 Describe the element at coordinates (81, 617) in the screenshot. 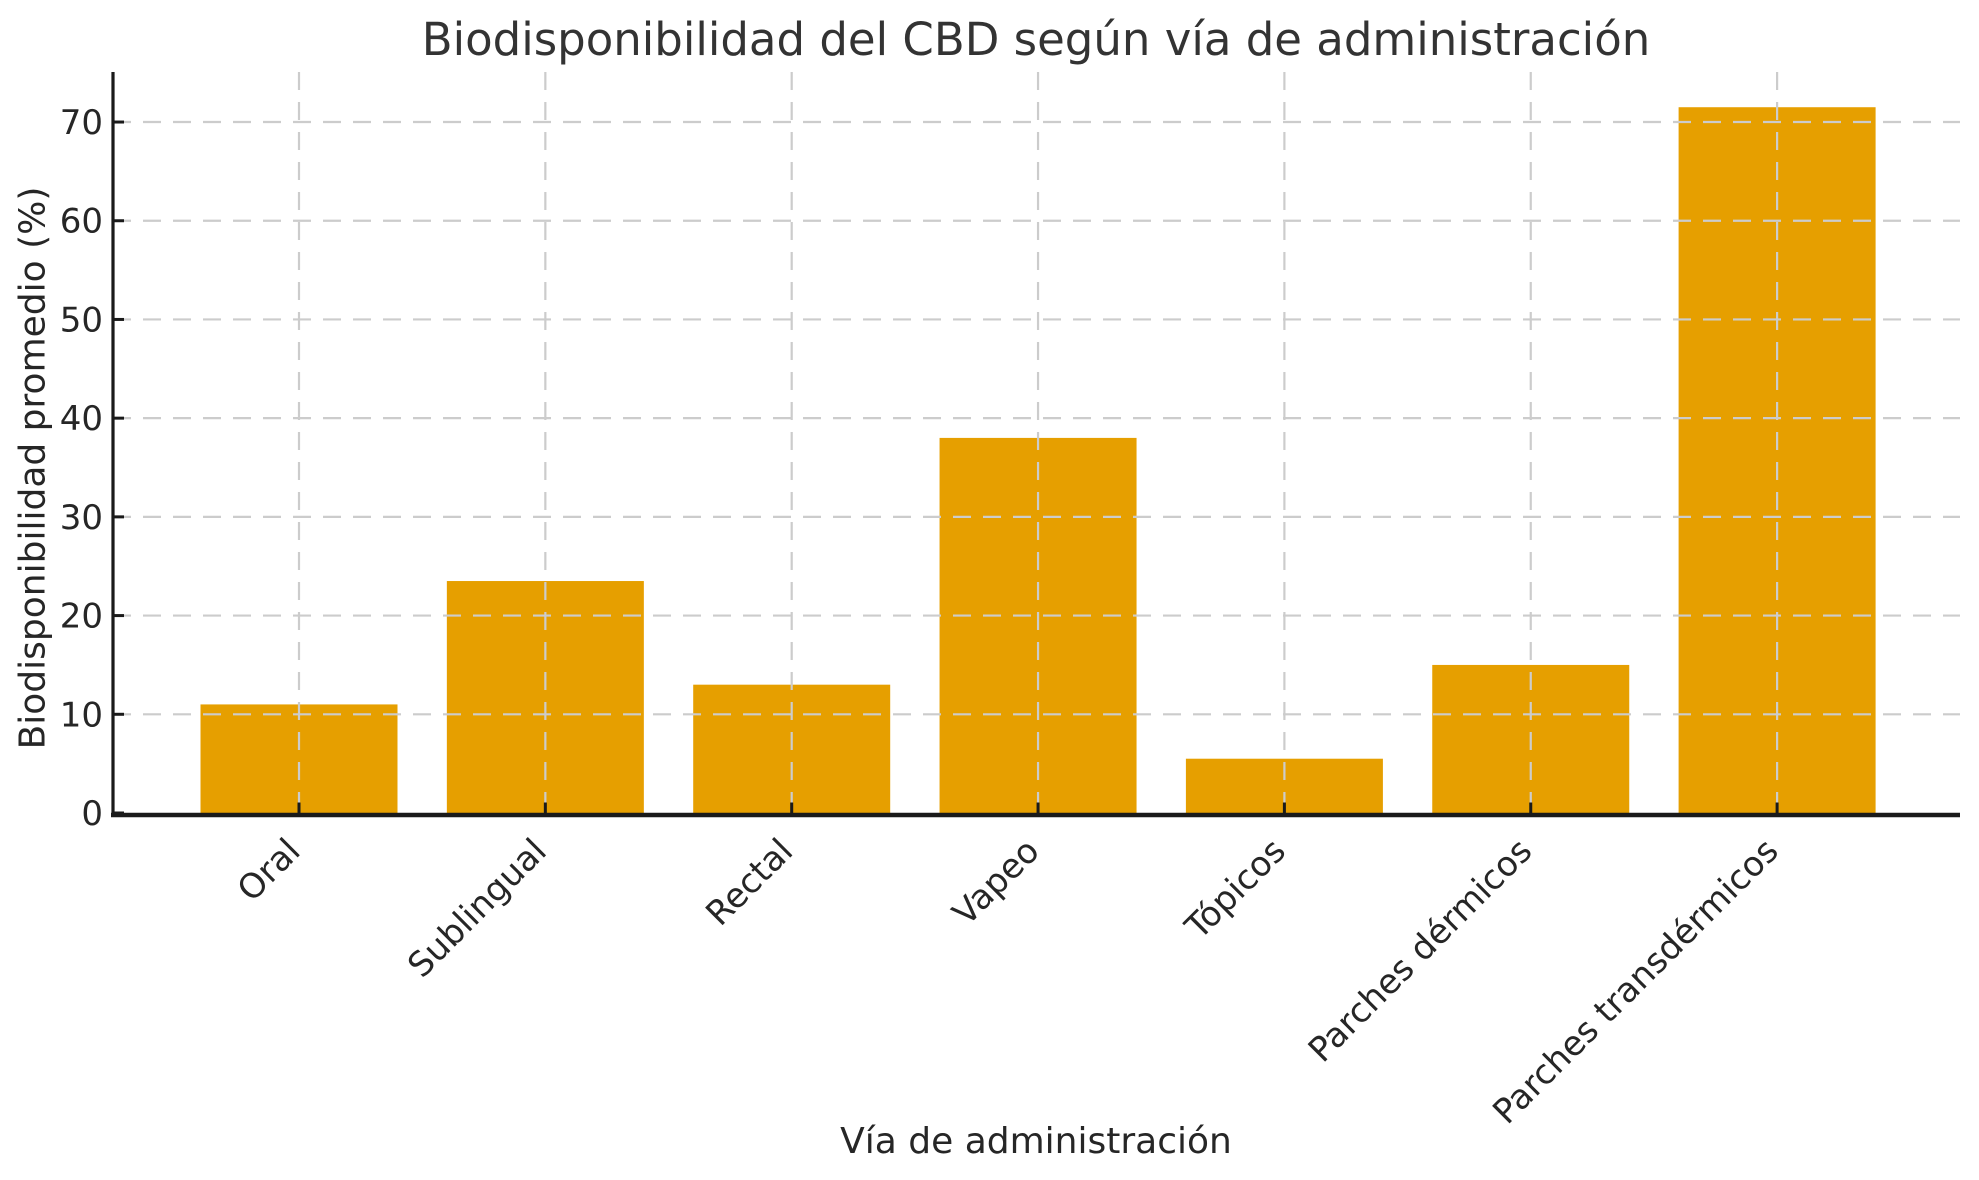

I see `y-tick-label-20: 20` at that location.